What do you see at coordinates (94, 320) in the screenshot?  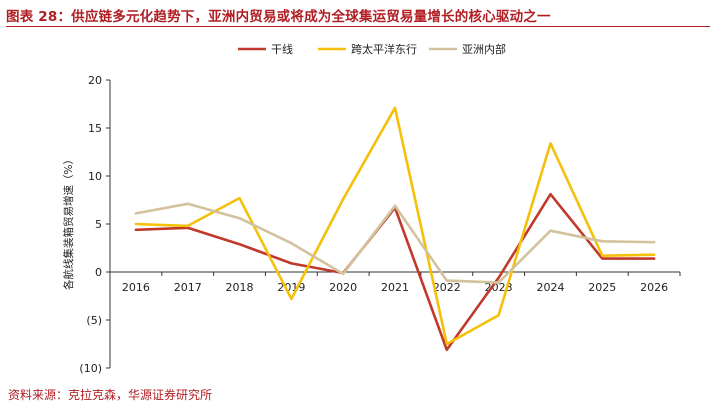 I see `y-tick-label: (5)` at bounding box center [94, 320].